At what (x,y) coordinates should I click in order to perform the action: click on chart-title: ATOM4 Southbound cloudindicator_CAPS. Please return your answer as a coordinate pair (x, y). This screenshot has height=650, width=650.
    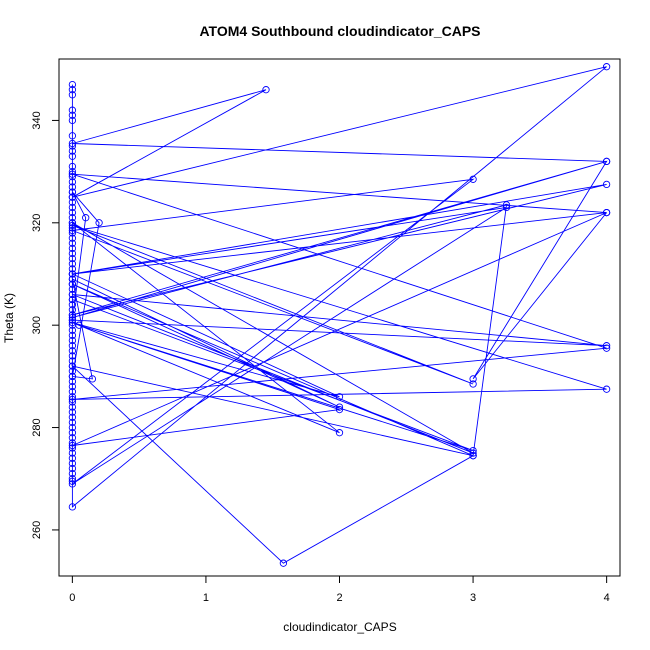
    Looking at the image, I should click on (339, 31).